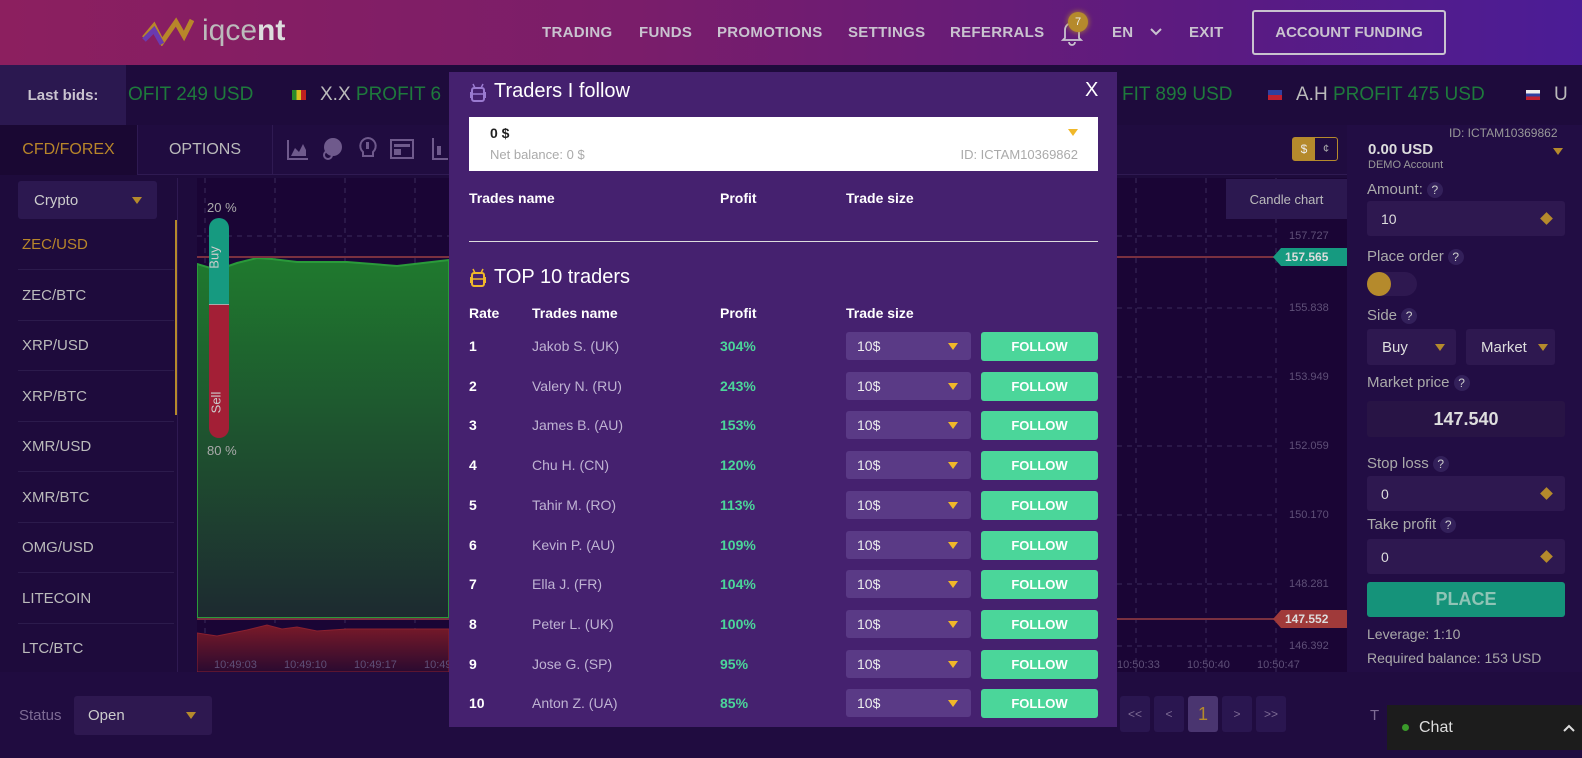  What do you see at coordinates (577, 32) in the screenshot?
I see `nav-trading: TRADING` at bounding box center [577, 32].